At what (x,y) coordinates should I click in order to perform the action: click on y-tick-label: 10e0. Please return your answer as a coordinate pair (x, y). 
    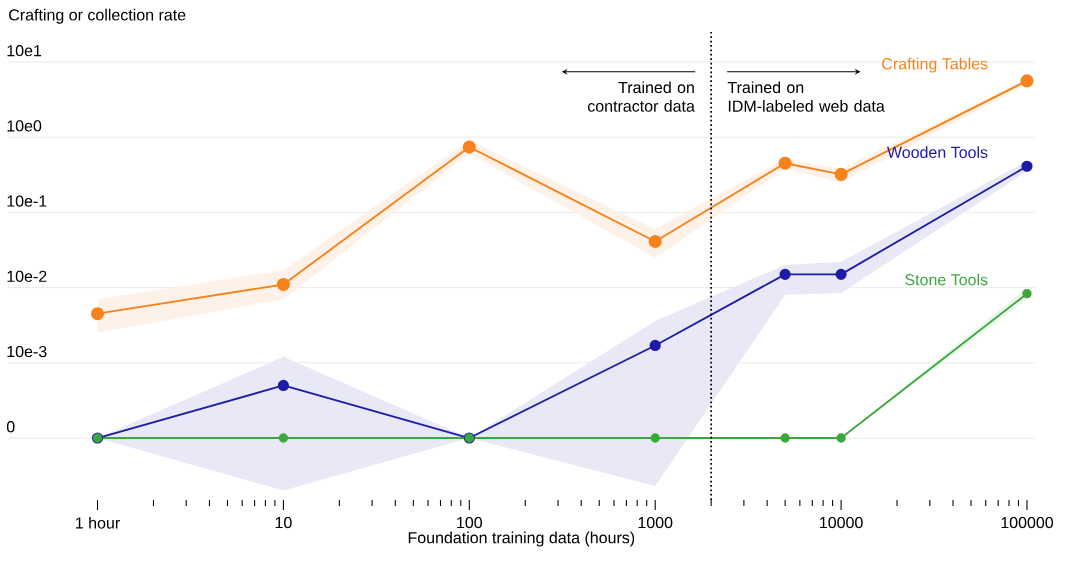
    Looking at the image, I should click on (24, 126).